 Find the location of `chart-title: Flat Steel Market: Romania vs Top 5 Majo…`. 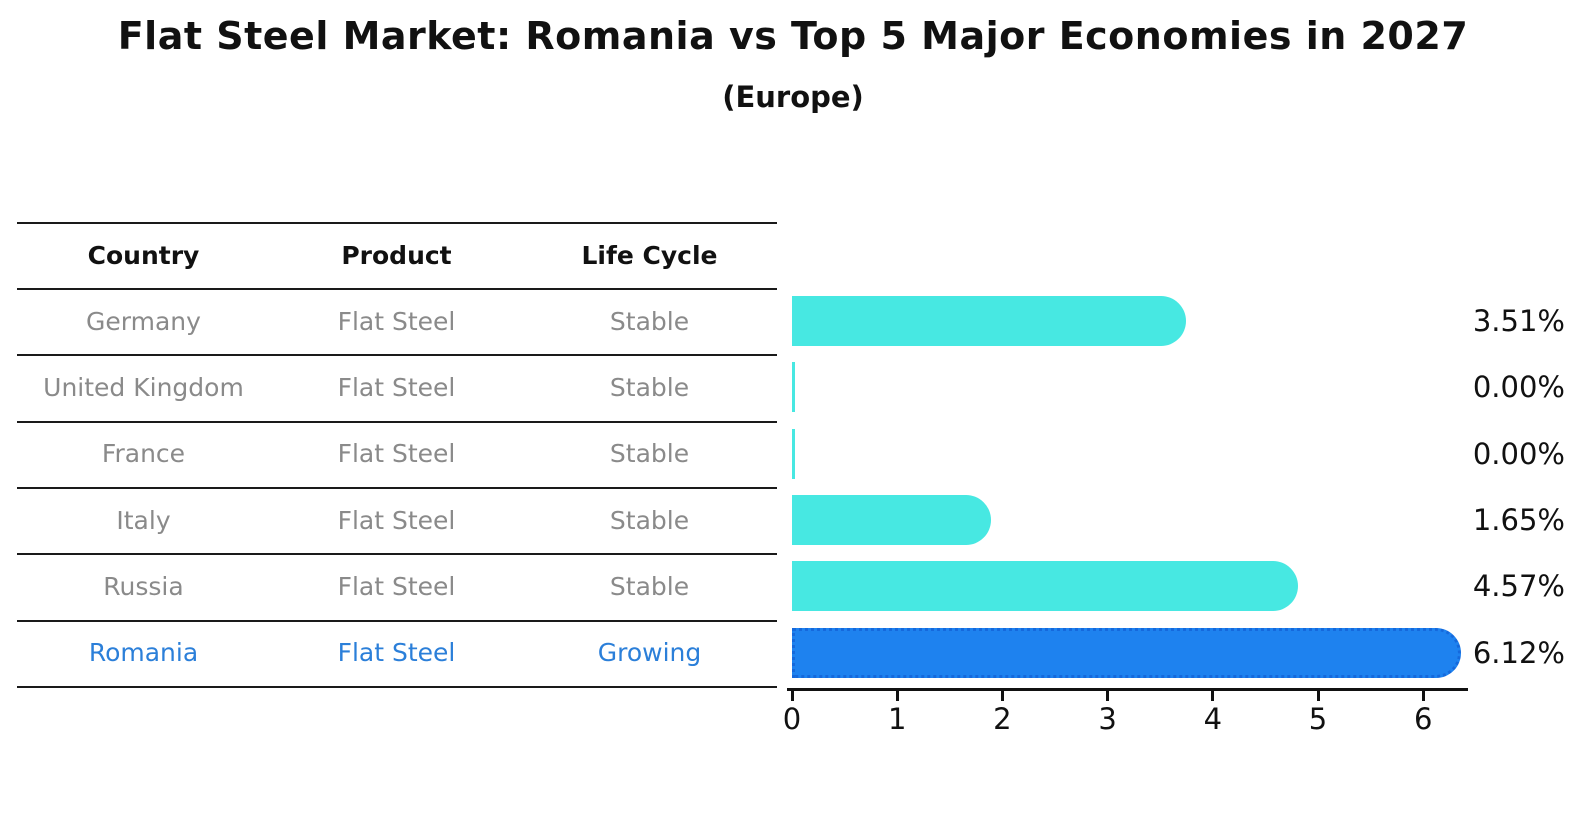

chart-title: Flat Steel Market: Romania vs Top 5 Majo… is located at coordinates (793, 36).